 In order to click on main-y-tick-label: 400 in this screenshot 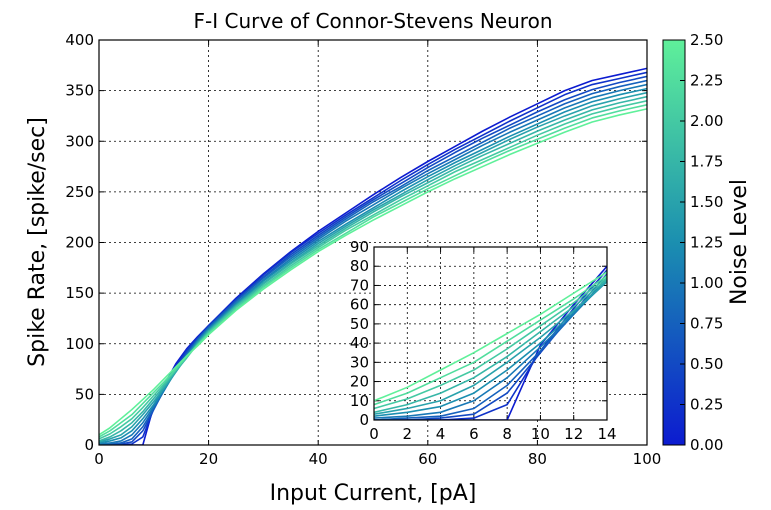, I will do `click(79, 40)`.